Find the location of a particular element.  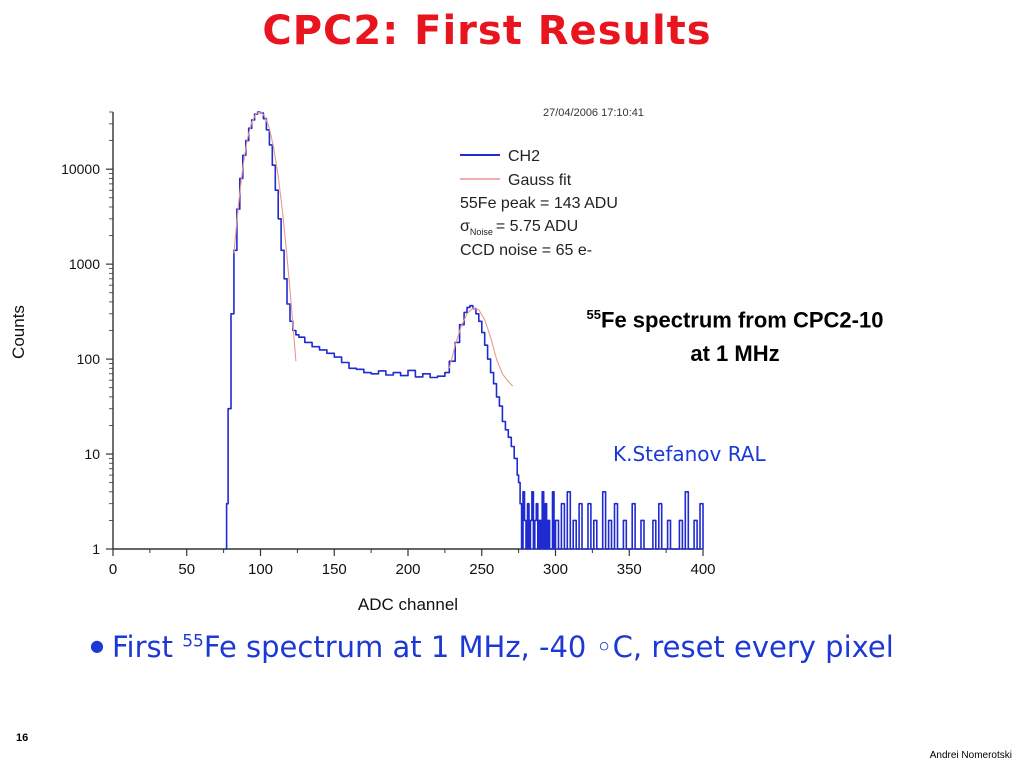

bullet-isotope-mass: 55 is located at coordinates (193, 641).